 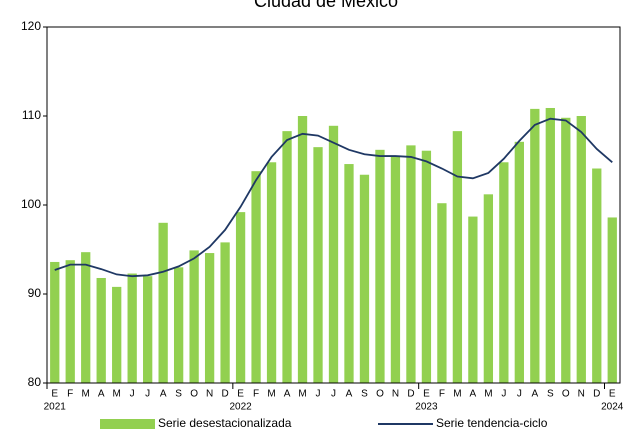 What do you see at coordinates (35, 293) in the screenshot?
I see `y-tick-label: 90` at bounding box center [35, 293].